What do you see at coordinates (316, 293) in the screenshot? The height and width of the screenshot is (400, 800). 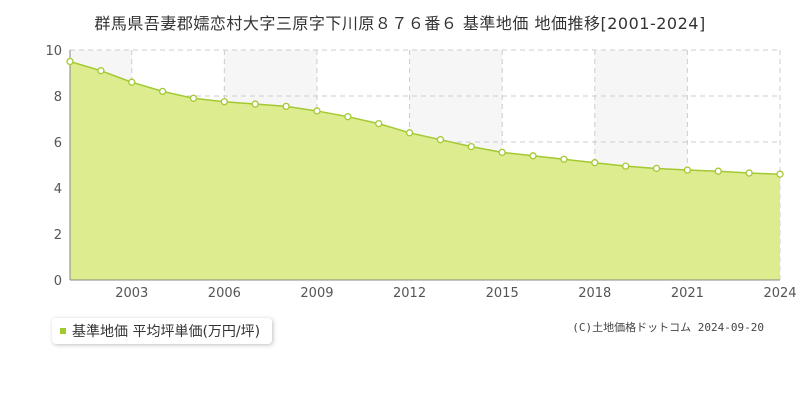 I see `x-tick-label: 2009` at bounding box center [316, 293].